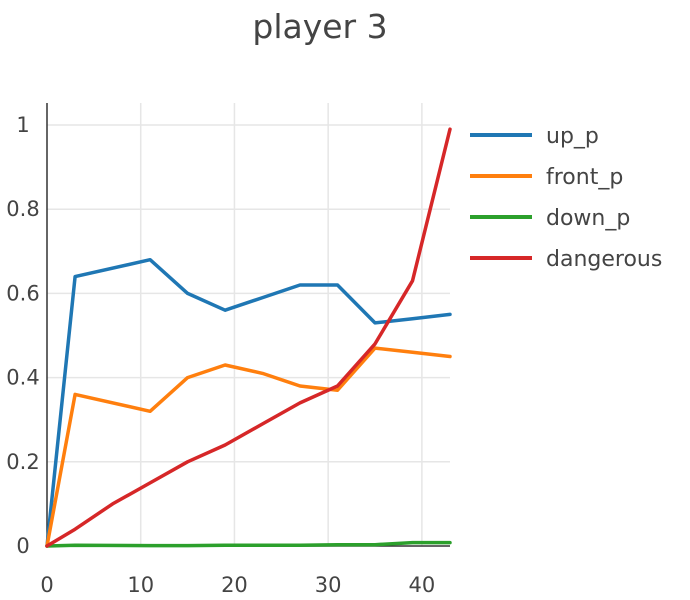 This screenshot has height=600, width=690. I want to click on legend-label: front_p, so click(584, 177).